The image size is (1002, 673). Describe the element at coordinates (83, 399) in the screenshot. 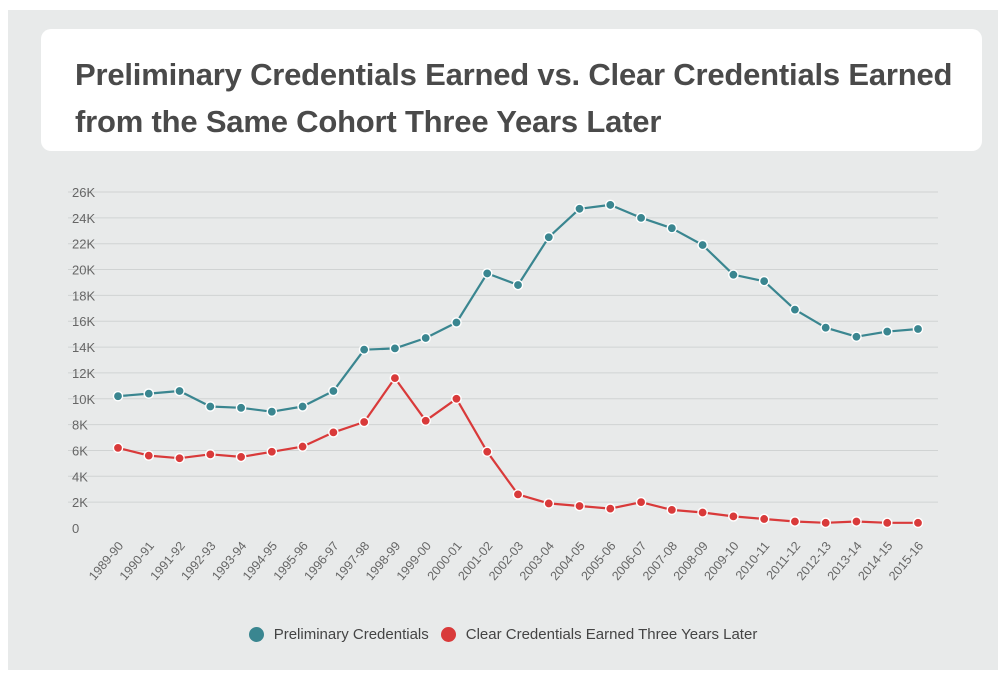

I see `y-tick-label: 10K` at that location.